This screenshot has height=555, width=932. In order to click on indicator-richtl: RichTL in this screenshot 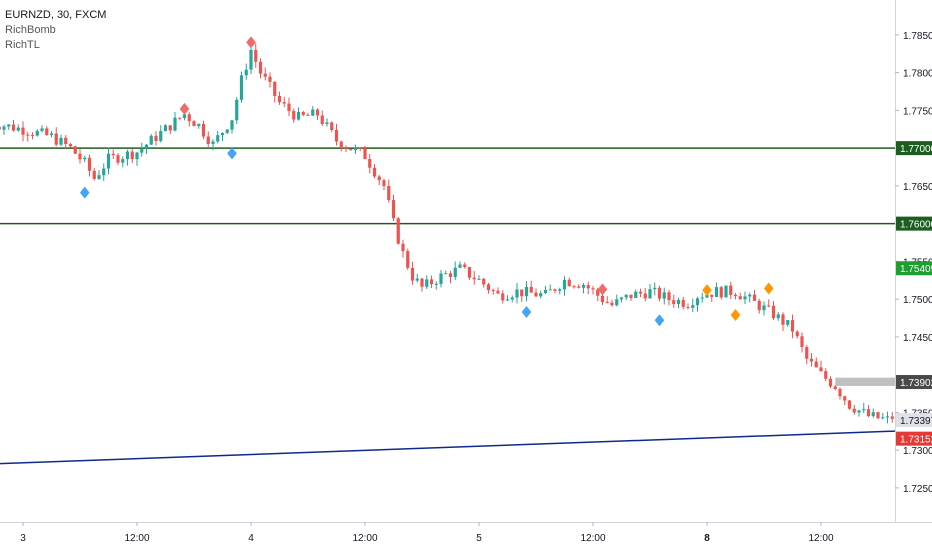, I will do `click(22, 45)`.